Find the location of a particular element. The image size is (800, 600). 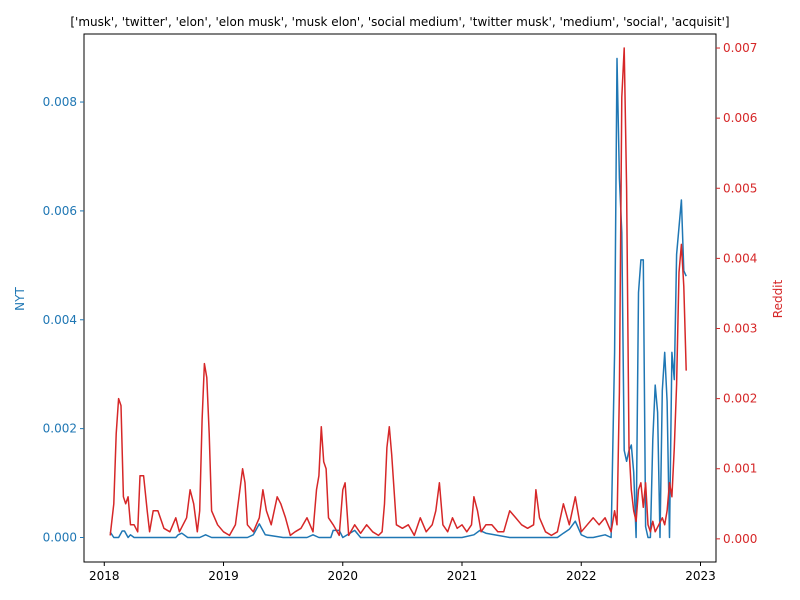

right-tick-label: 0.001 is located at coordinates (740, 469).